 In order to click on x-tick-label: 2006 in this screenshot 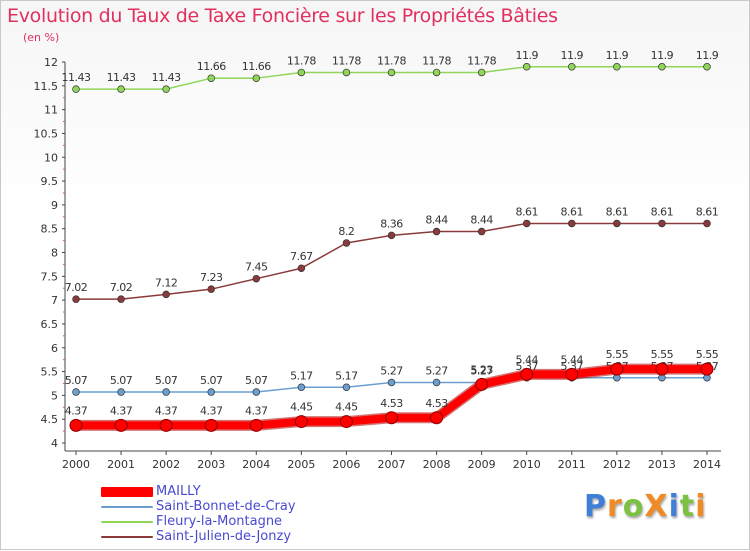, I will do `click(346, 464)`.